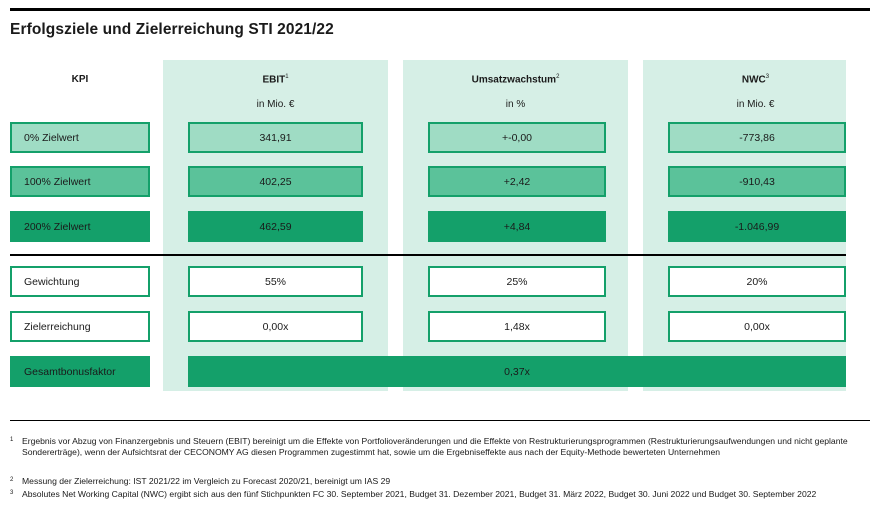  What do you see at coordinates (80, 326) in the screenshot?
I see `achievement-label: Zielerreichung` at bounding box center [80, 326].